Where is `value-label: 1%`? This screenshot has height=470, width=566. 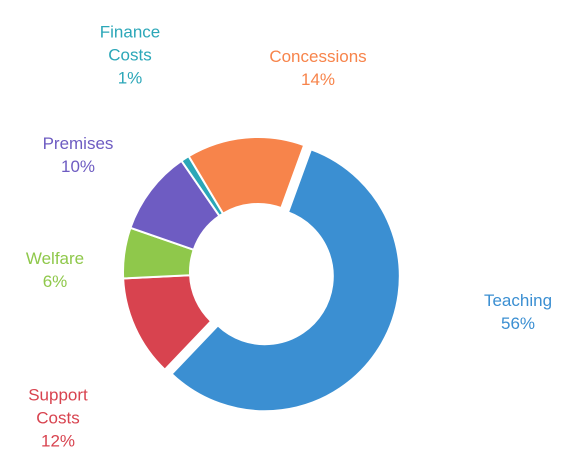 value-label: 1% is located at coordinates (130, 78).